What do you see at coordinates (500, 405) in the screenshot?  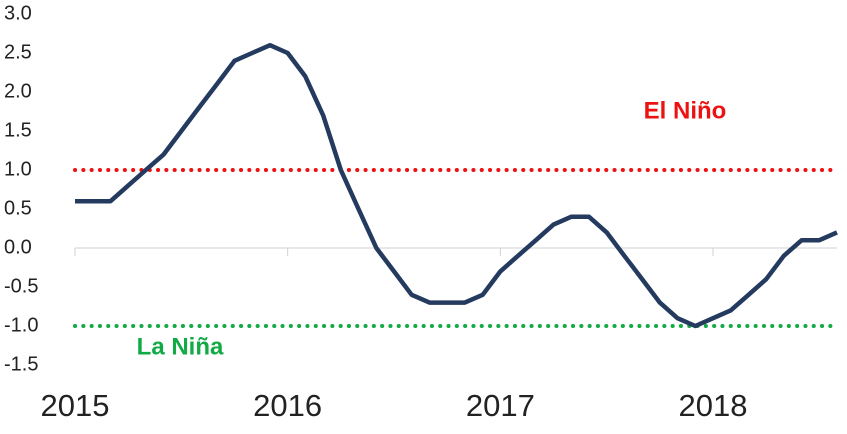 I see `x-tick-label: 2017` at bounding box center [500, 405].